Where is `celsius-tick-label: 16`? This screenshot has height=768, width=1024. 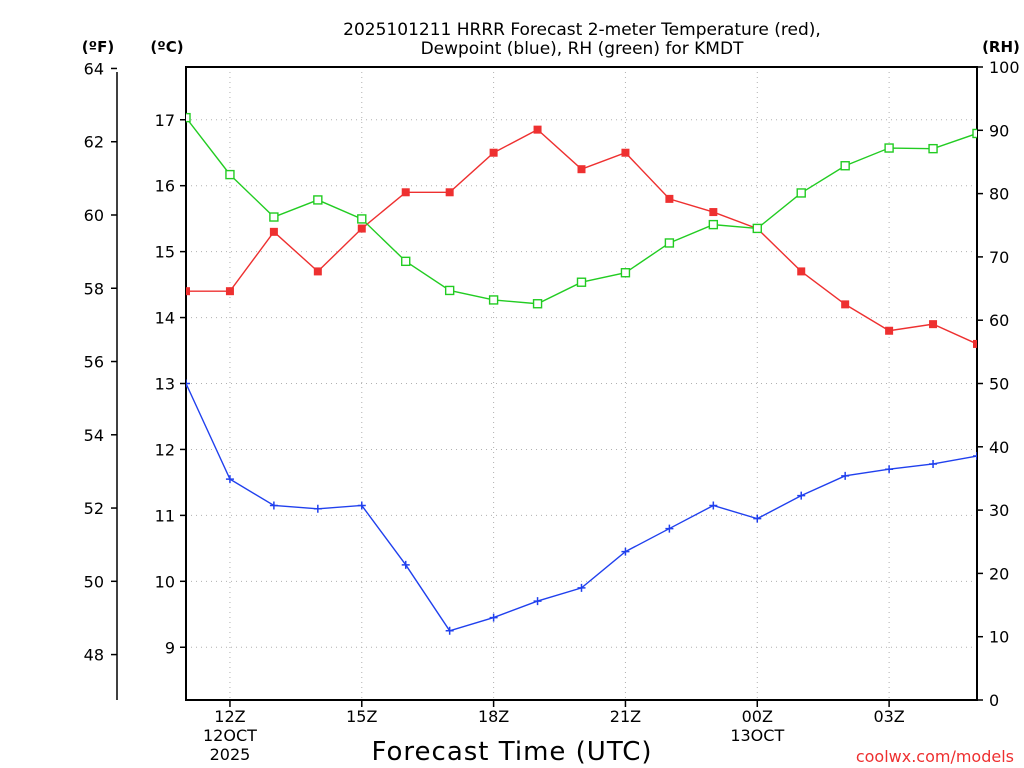 celsius-tick-label: 16 is located at coordinates (165, 186).